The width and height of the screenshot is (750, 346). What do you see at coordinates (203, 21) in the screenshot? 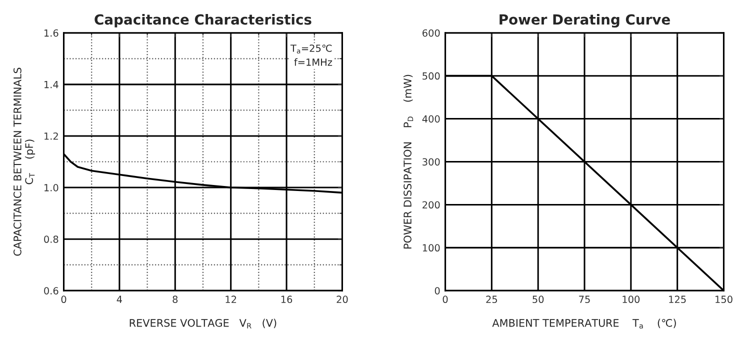
I see `chart-title: Capacitance Characteristics` at bounding box center [203, 21].